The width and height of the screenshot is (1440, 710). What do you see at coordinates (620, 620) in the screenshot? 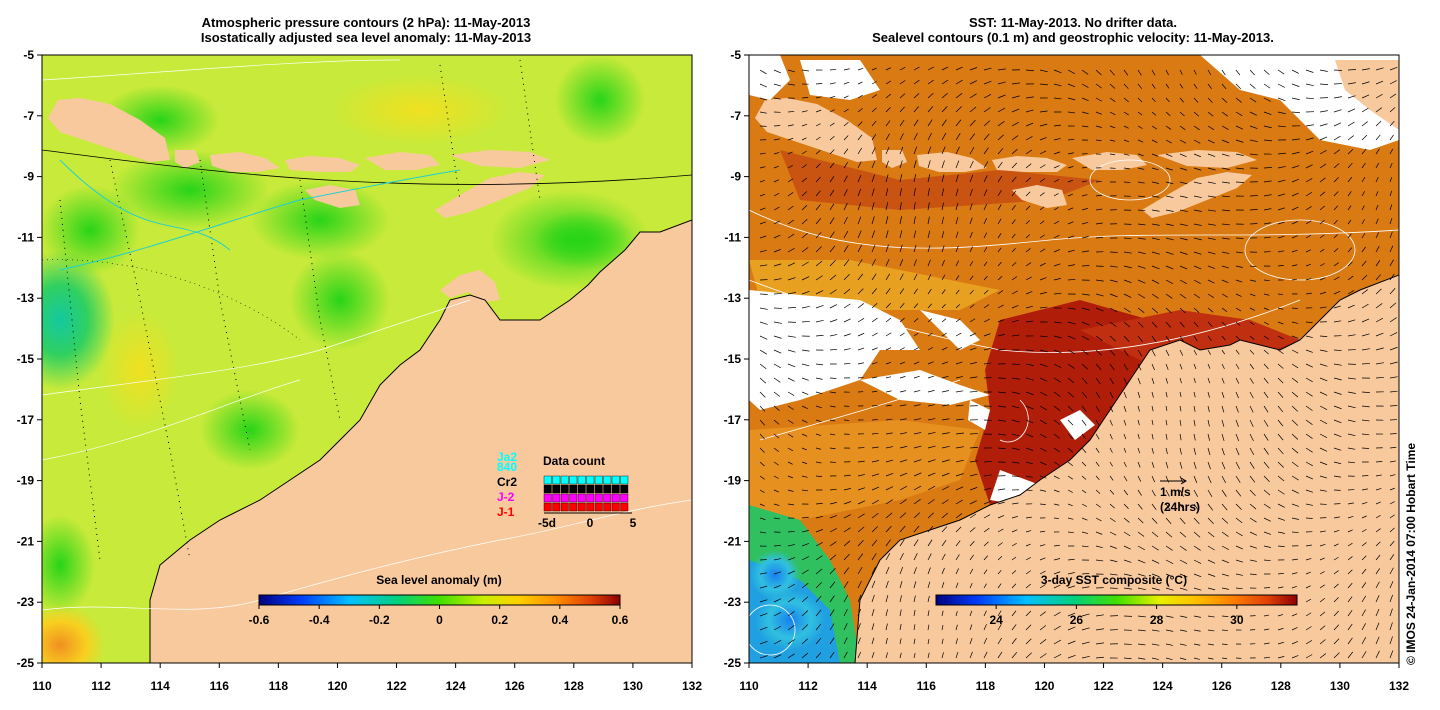
I see `colorbar-tick-label: 0.6` at bounding box center [620, 620].